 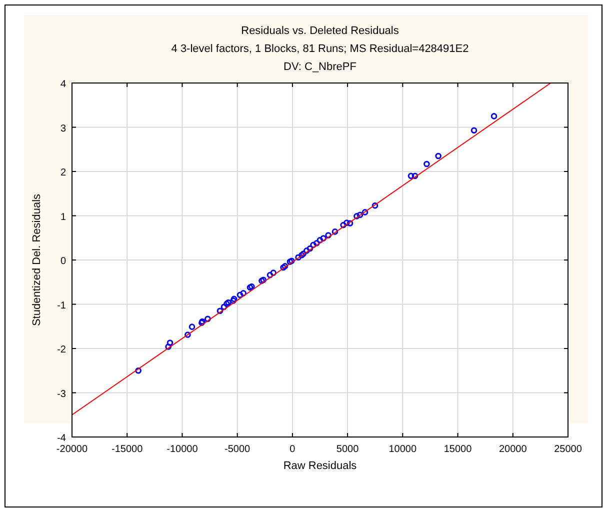 What do you see at coordinates (63, 217) in the screenshot?
I see `y-tick-label: 1` at bounding box center [63, 217].